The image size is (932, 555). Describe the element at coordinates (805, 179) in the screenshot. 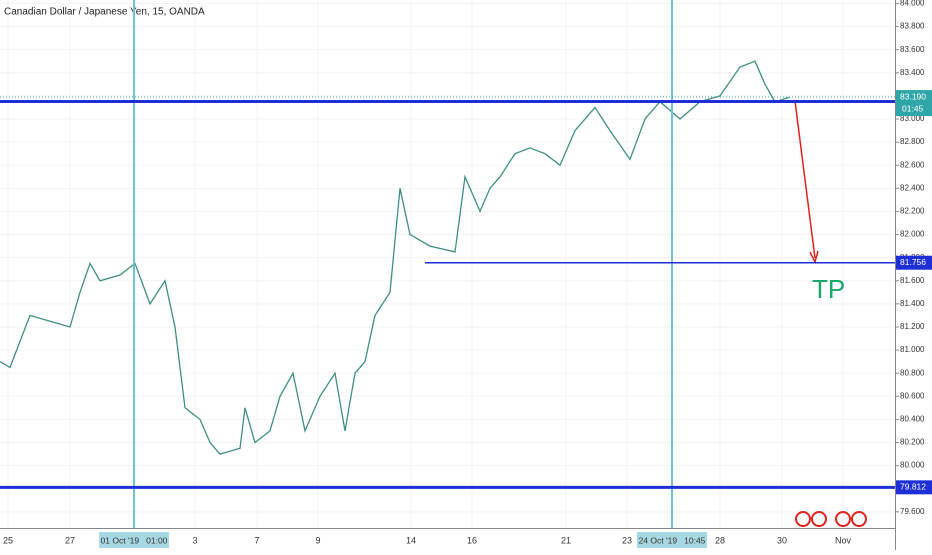

I see `arrow` at that location.